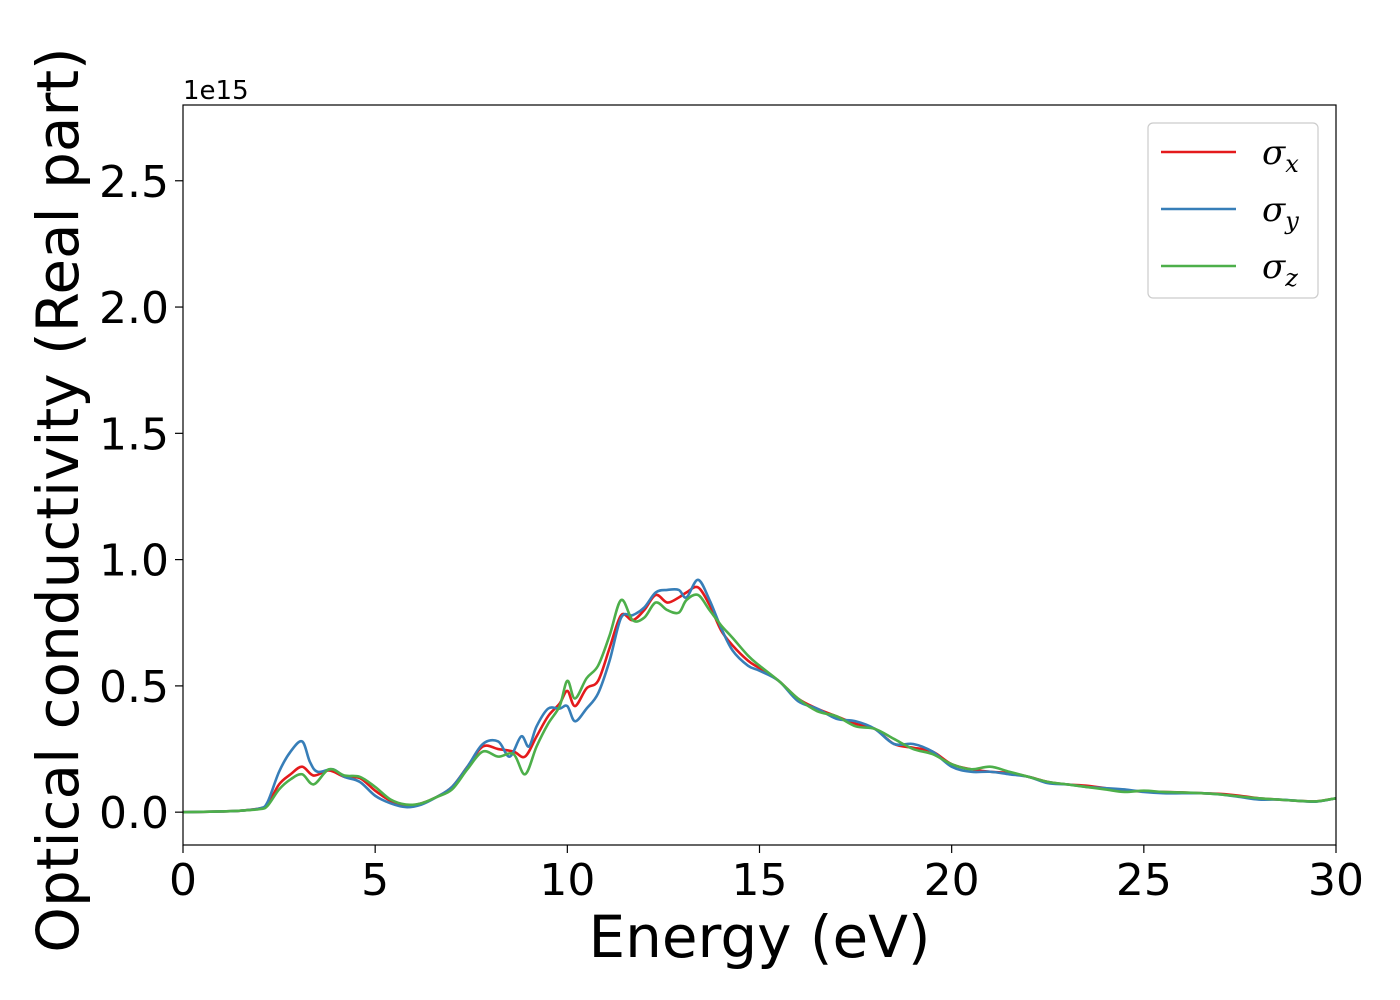 Image resolution: width=1400 pixels, height=1000 pixels. I want to click on legend-subscript: z, so click(1291, 278).